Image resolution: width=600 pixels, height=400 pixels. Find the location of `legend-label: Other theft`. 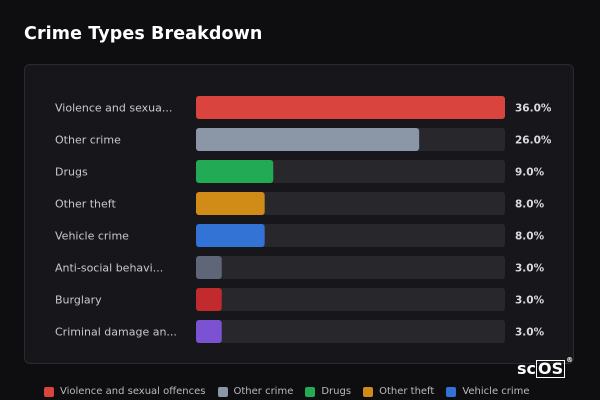

legend-label: Other theft is located at coordinates (407, 391).